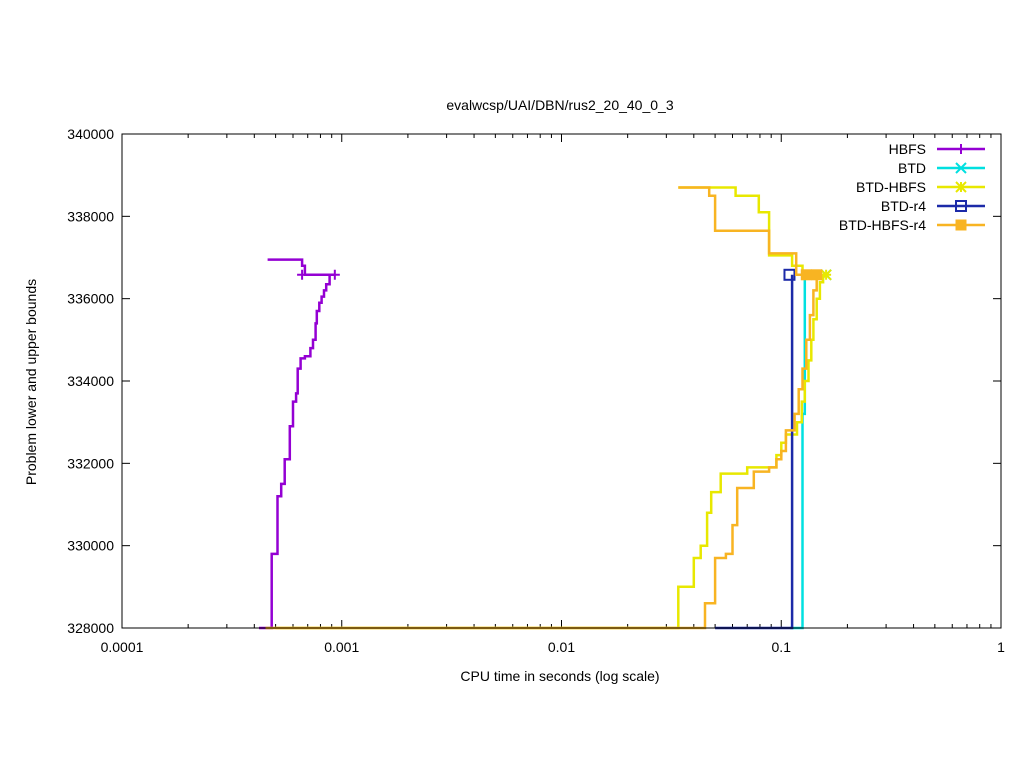 Image resolution: width=1024 pixels, height=768 pixels. I want to click on legend: HBFS BTD BTD-HBFS BTD-r4 BTD-HBFS-r4, so click(912, 187).